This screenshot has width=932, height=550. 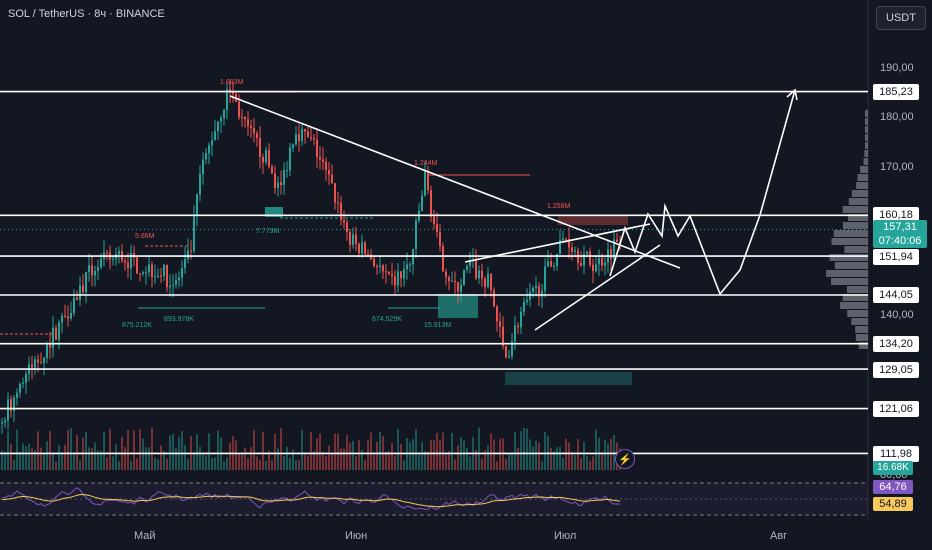 What do you see at coordinates (625, 459) in the screenshot?
I see `lightning-icon: ⚡` at bounding box center [625, 459].